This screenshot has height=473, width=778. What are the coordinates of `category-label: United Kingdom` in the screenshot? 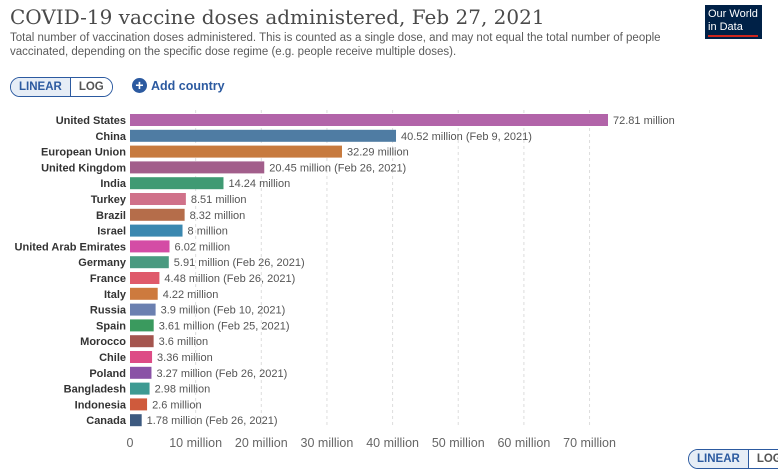 It's located at (83, 168).